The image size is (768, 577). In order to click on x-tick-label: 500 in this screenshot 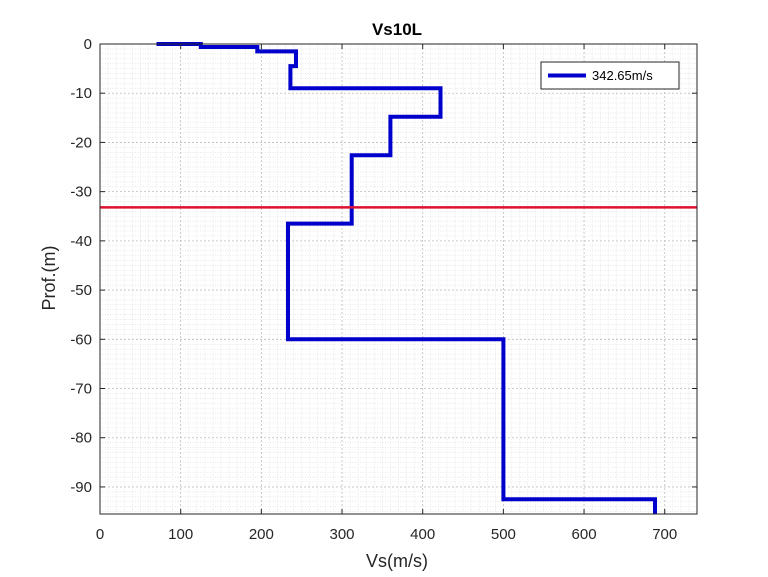, I will do `click(503, 534)`.